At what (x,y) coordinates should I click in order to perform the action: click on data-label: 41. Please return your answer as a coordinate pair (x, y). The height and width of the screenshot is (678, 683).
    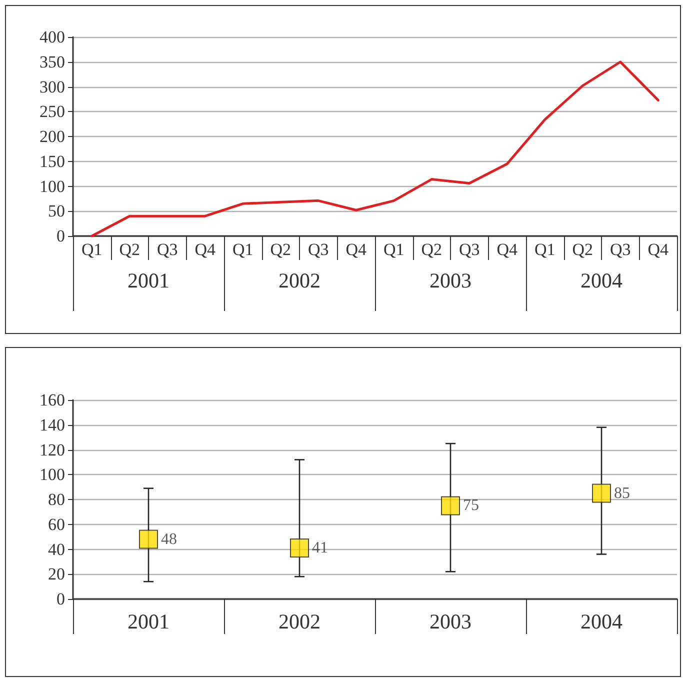
    Looking at the image, I should click on (320, 548).